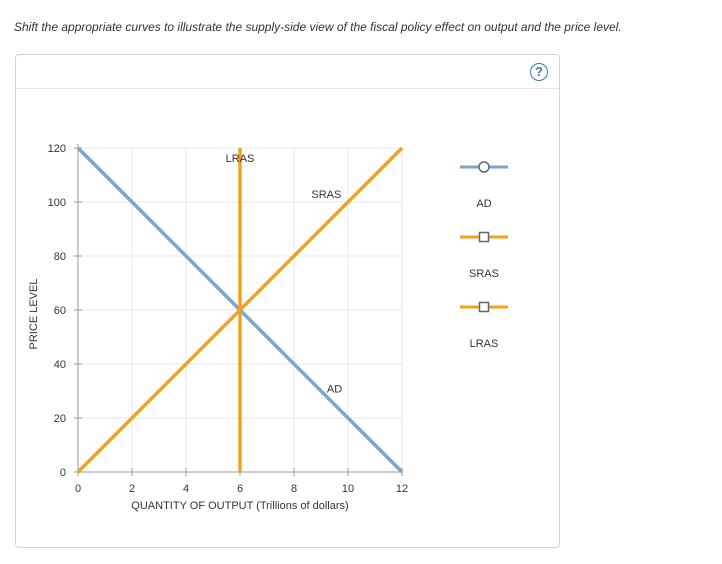 Image resolution: width=722 pixels, height=564 pixels. What do you see at coordinates (63, 473) in the screenshot?
I see `y-tick-label: 0` at bounding box center [63, 473].